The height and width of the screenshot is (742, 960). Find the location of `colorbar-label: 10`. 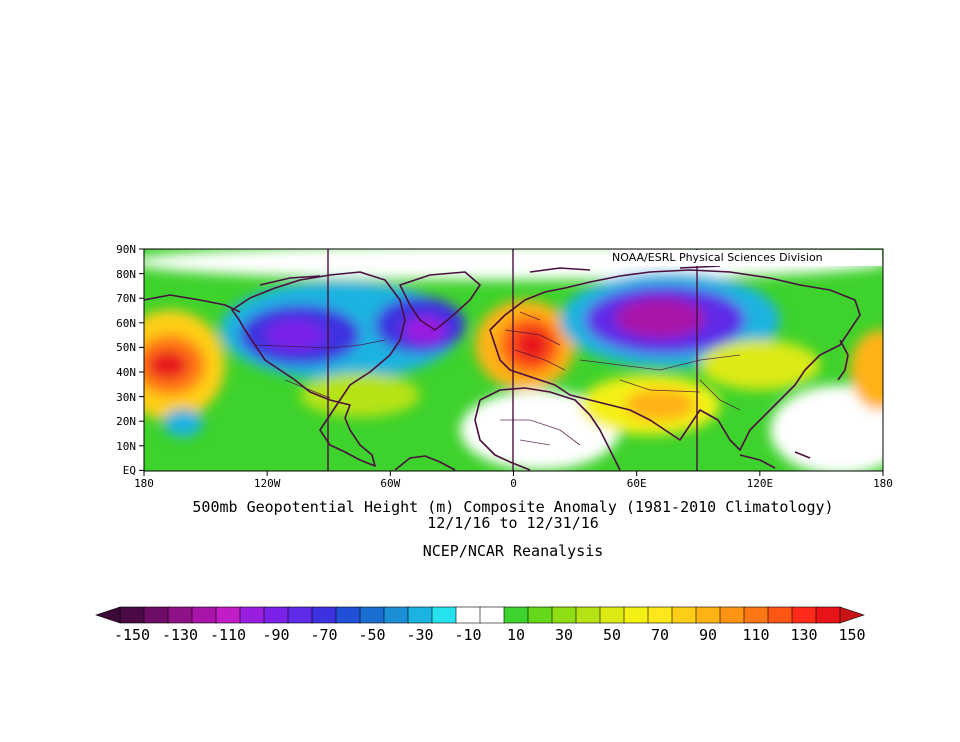

colorbar-label: 10 is located at coordinates (516, 635).